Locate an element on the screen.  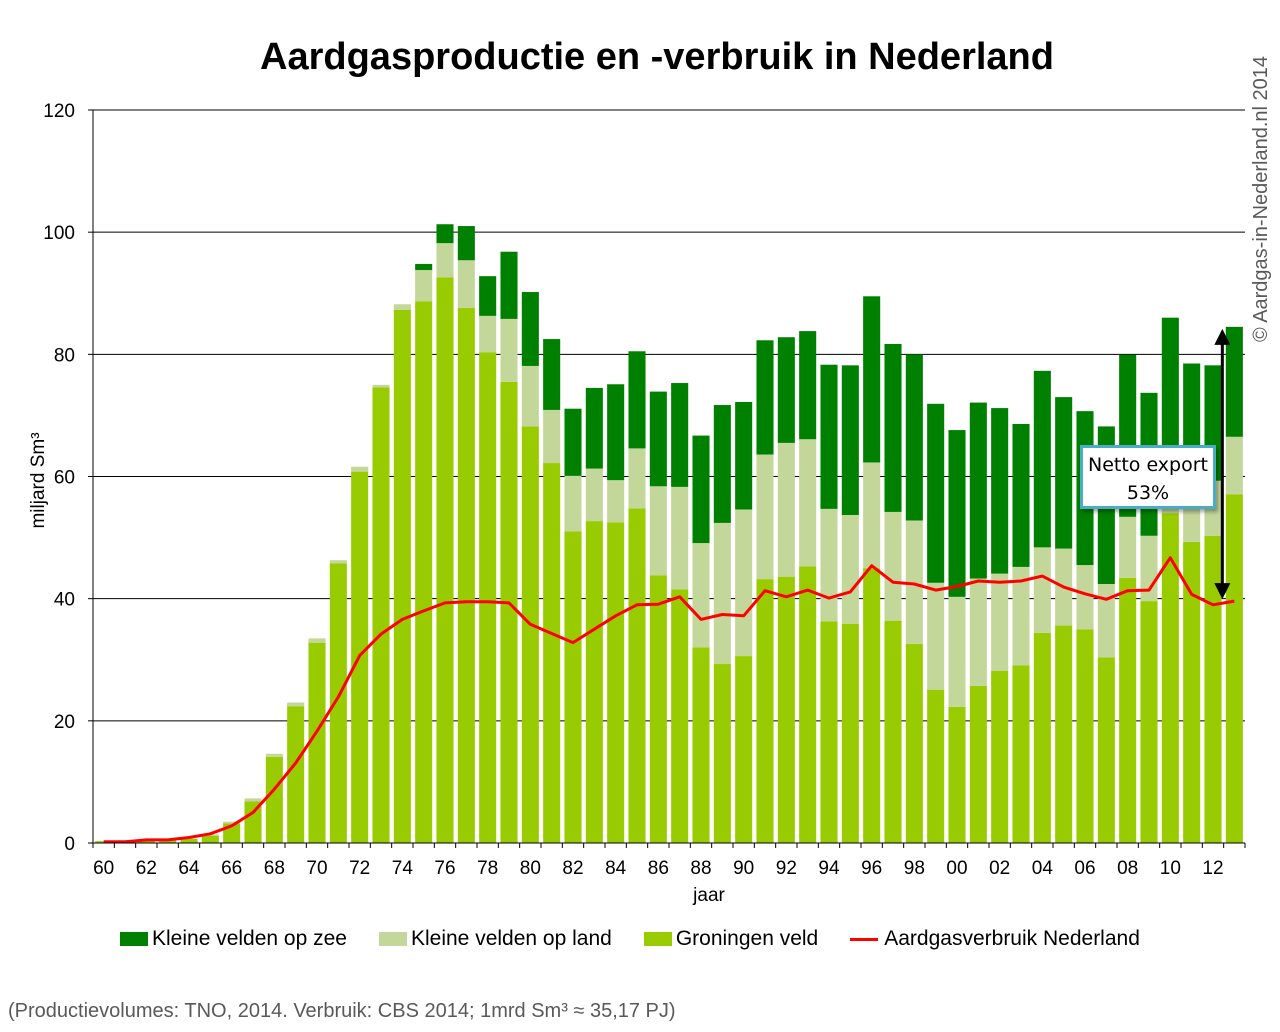
bar-groningen-veld-1975 is located at coordinates (424, 572).